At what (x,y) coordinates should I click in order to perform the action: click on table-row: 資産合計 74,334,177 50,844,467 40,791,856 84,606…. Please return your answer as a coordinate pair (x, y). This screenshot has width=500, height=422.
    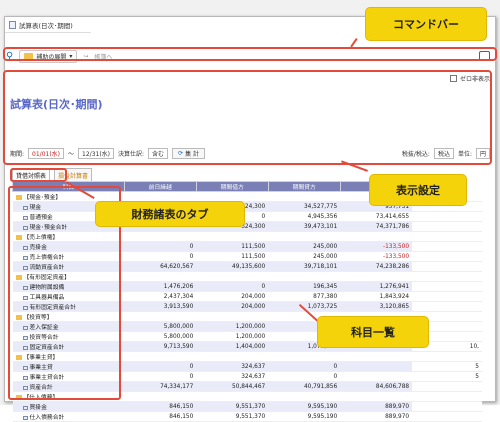
    Looking at the image, I should click on (247, 386).